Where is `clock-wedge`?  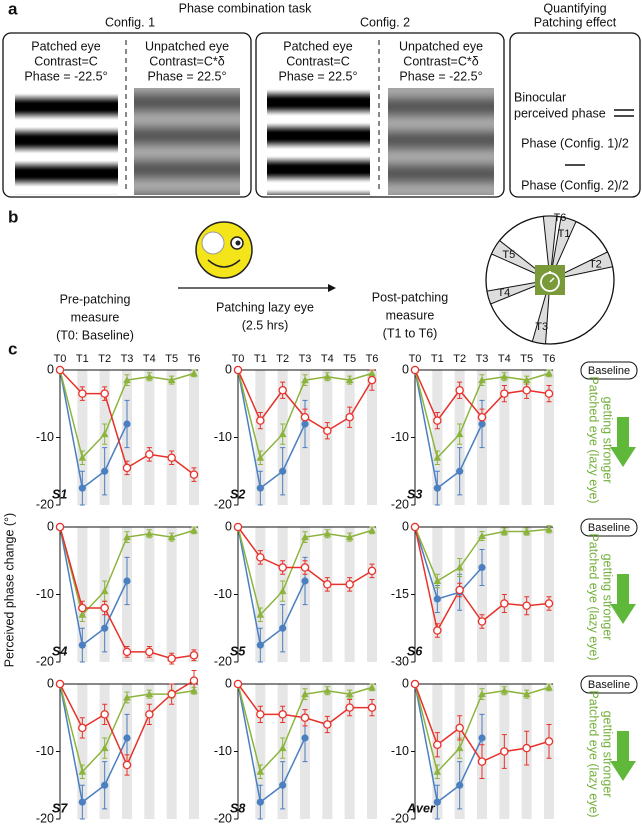 clock-wedge is located at coordinates (518, 292).